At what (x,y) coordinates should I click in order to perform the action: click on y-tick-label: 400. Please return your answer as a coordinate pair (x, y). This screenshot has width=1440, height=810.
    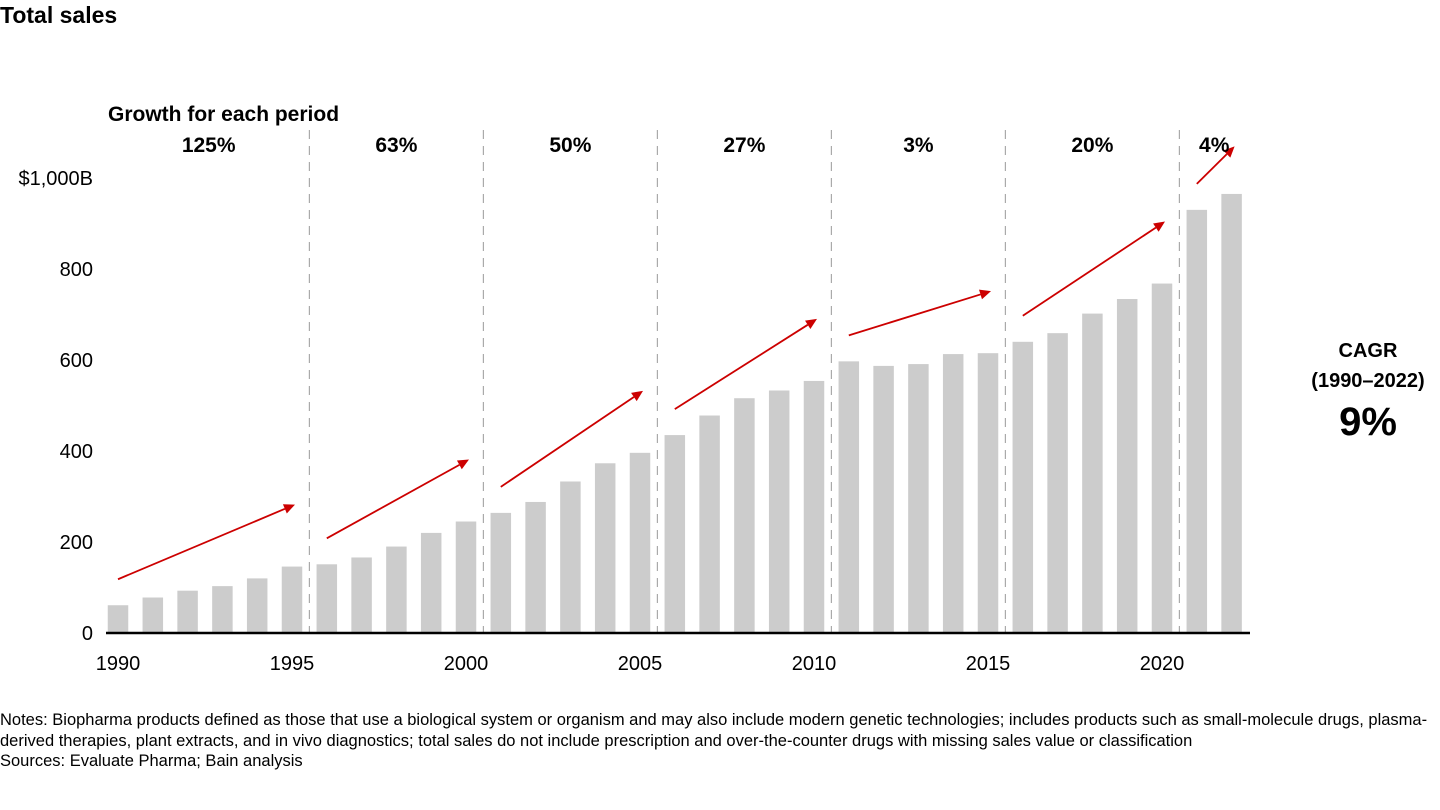
    Looking at the image, I should click on (76, 452).